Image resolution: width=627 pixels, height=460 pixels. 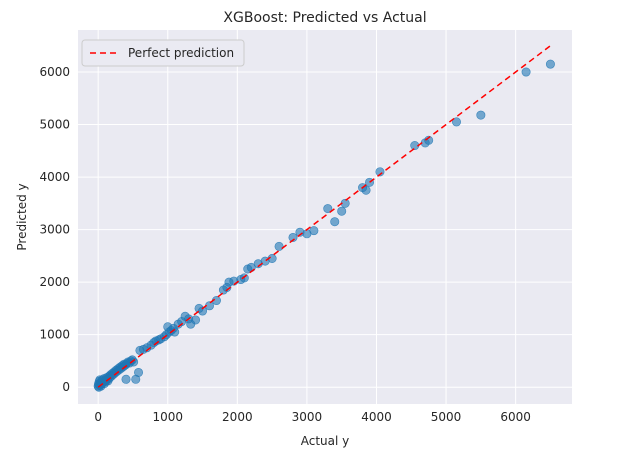 I want to click on y-tick-label: 1000, so click(x=54, y=335).